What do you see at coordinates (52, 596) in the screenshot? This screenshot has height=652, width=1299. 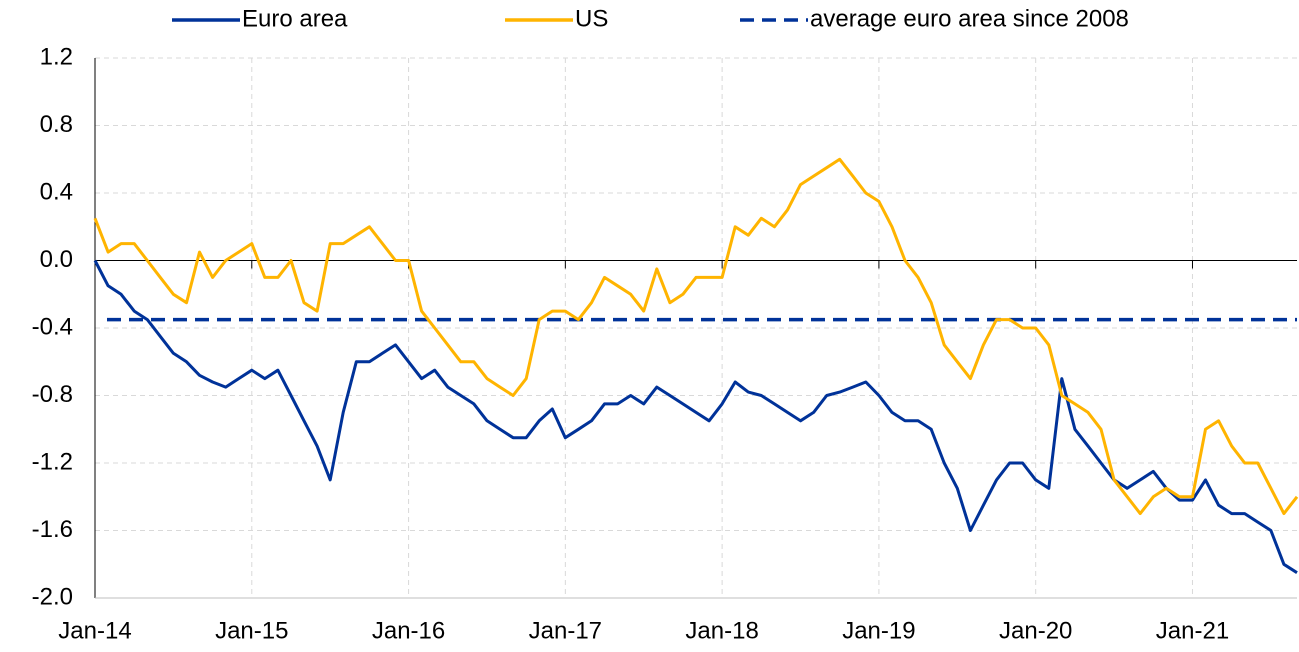 I see `y-tick-label: -2.0` at bounding box center [52, 596].